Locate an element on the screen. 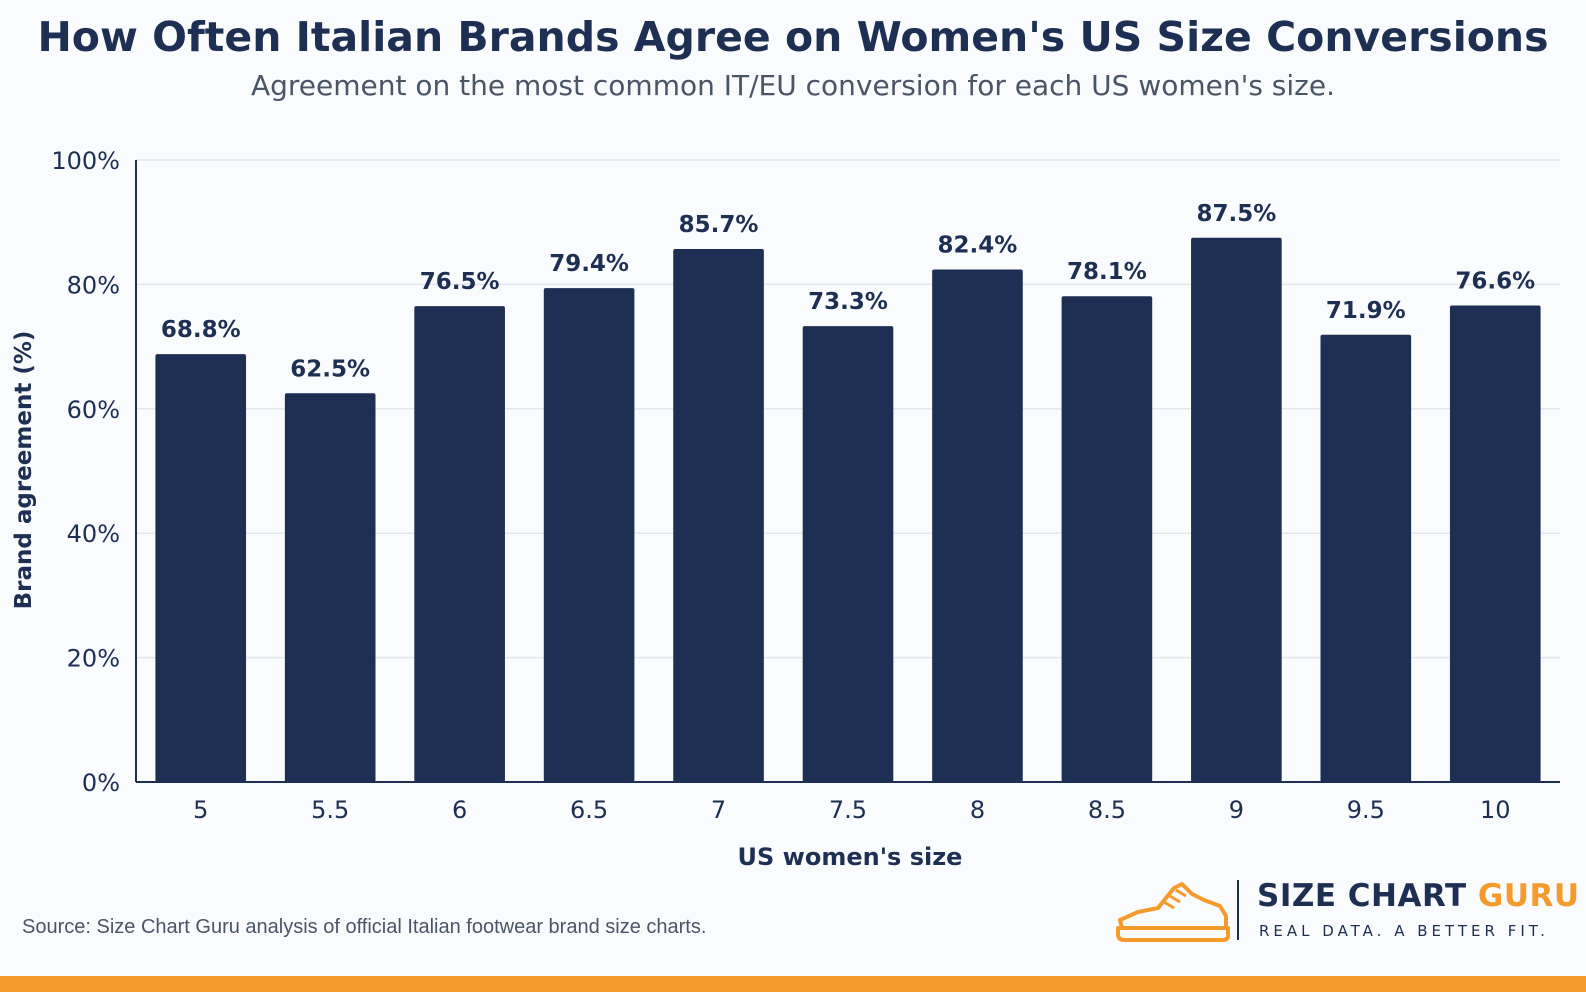  x-tick-label: 9.5 is located at coordinates (1366, 810).